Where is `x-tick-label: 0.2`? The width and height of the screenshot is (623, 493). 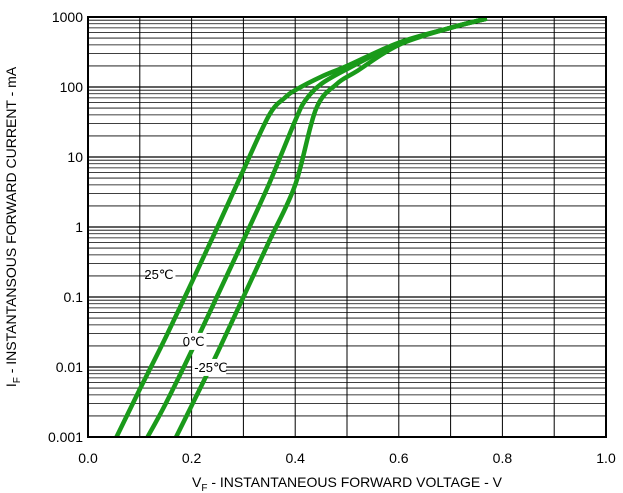
x-tick-label: 0.2 is located at coordinates (192, 458).